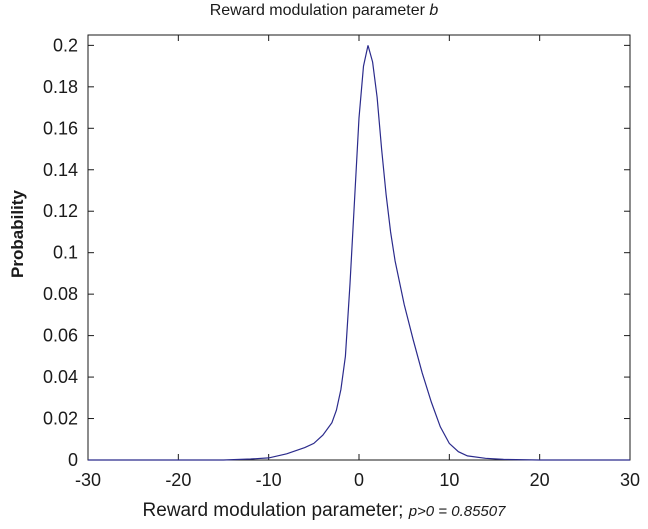  Describe the element at coordinates (275, 510) in the screenshot. I see `x-axis-label-text: Reward modulation parameter;` at that location.